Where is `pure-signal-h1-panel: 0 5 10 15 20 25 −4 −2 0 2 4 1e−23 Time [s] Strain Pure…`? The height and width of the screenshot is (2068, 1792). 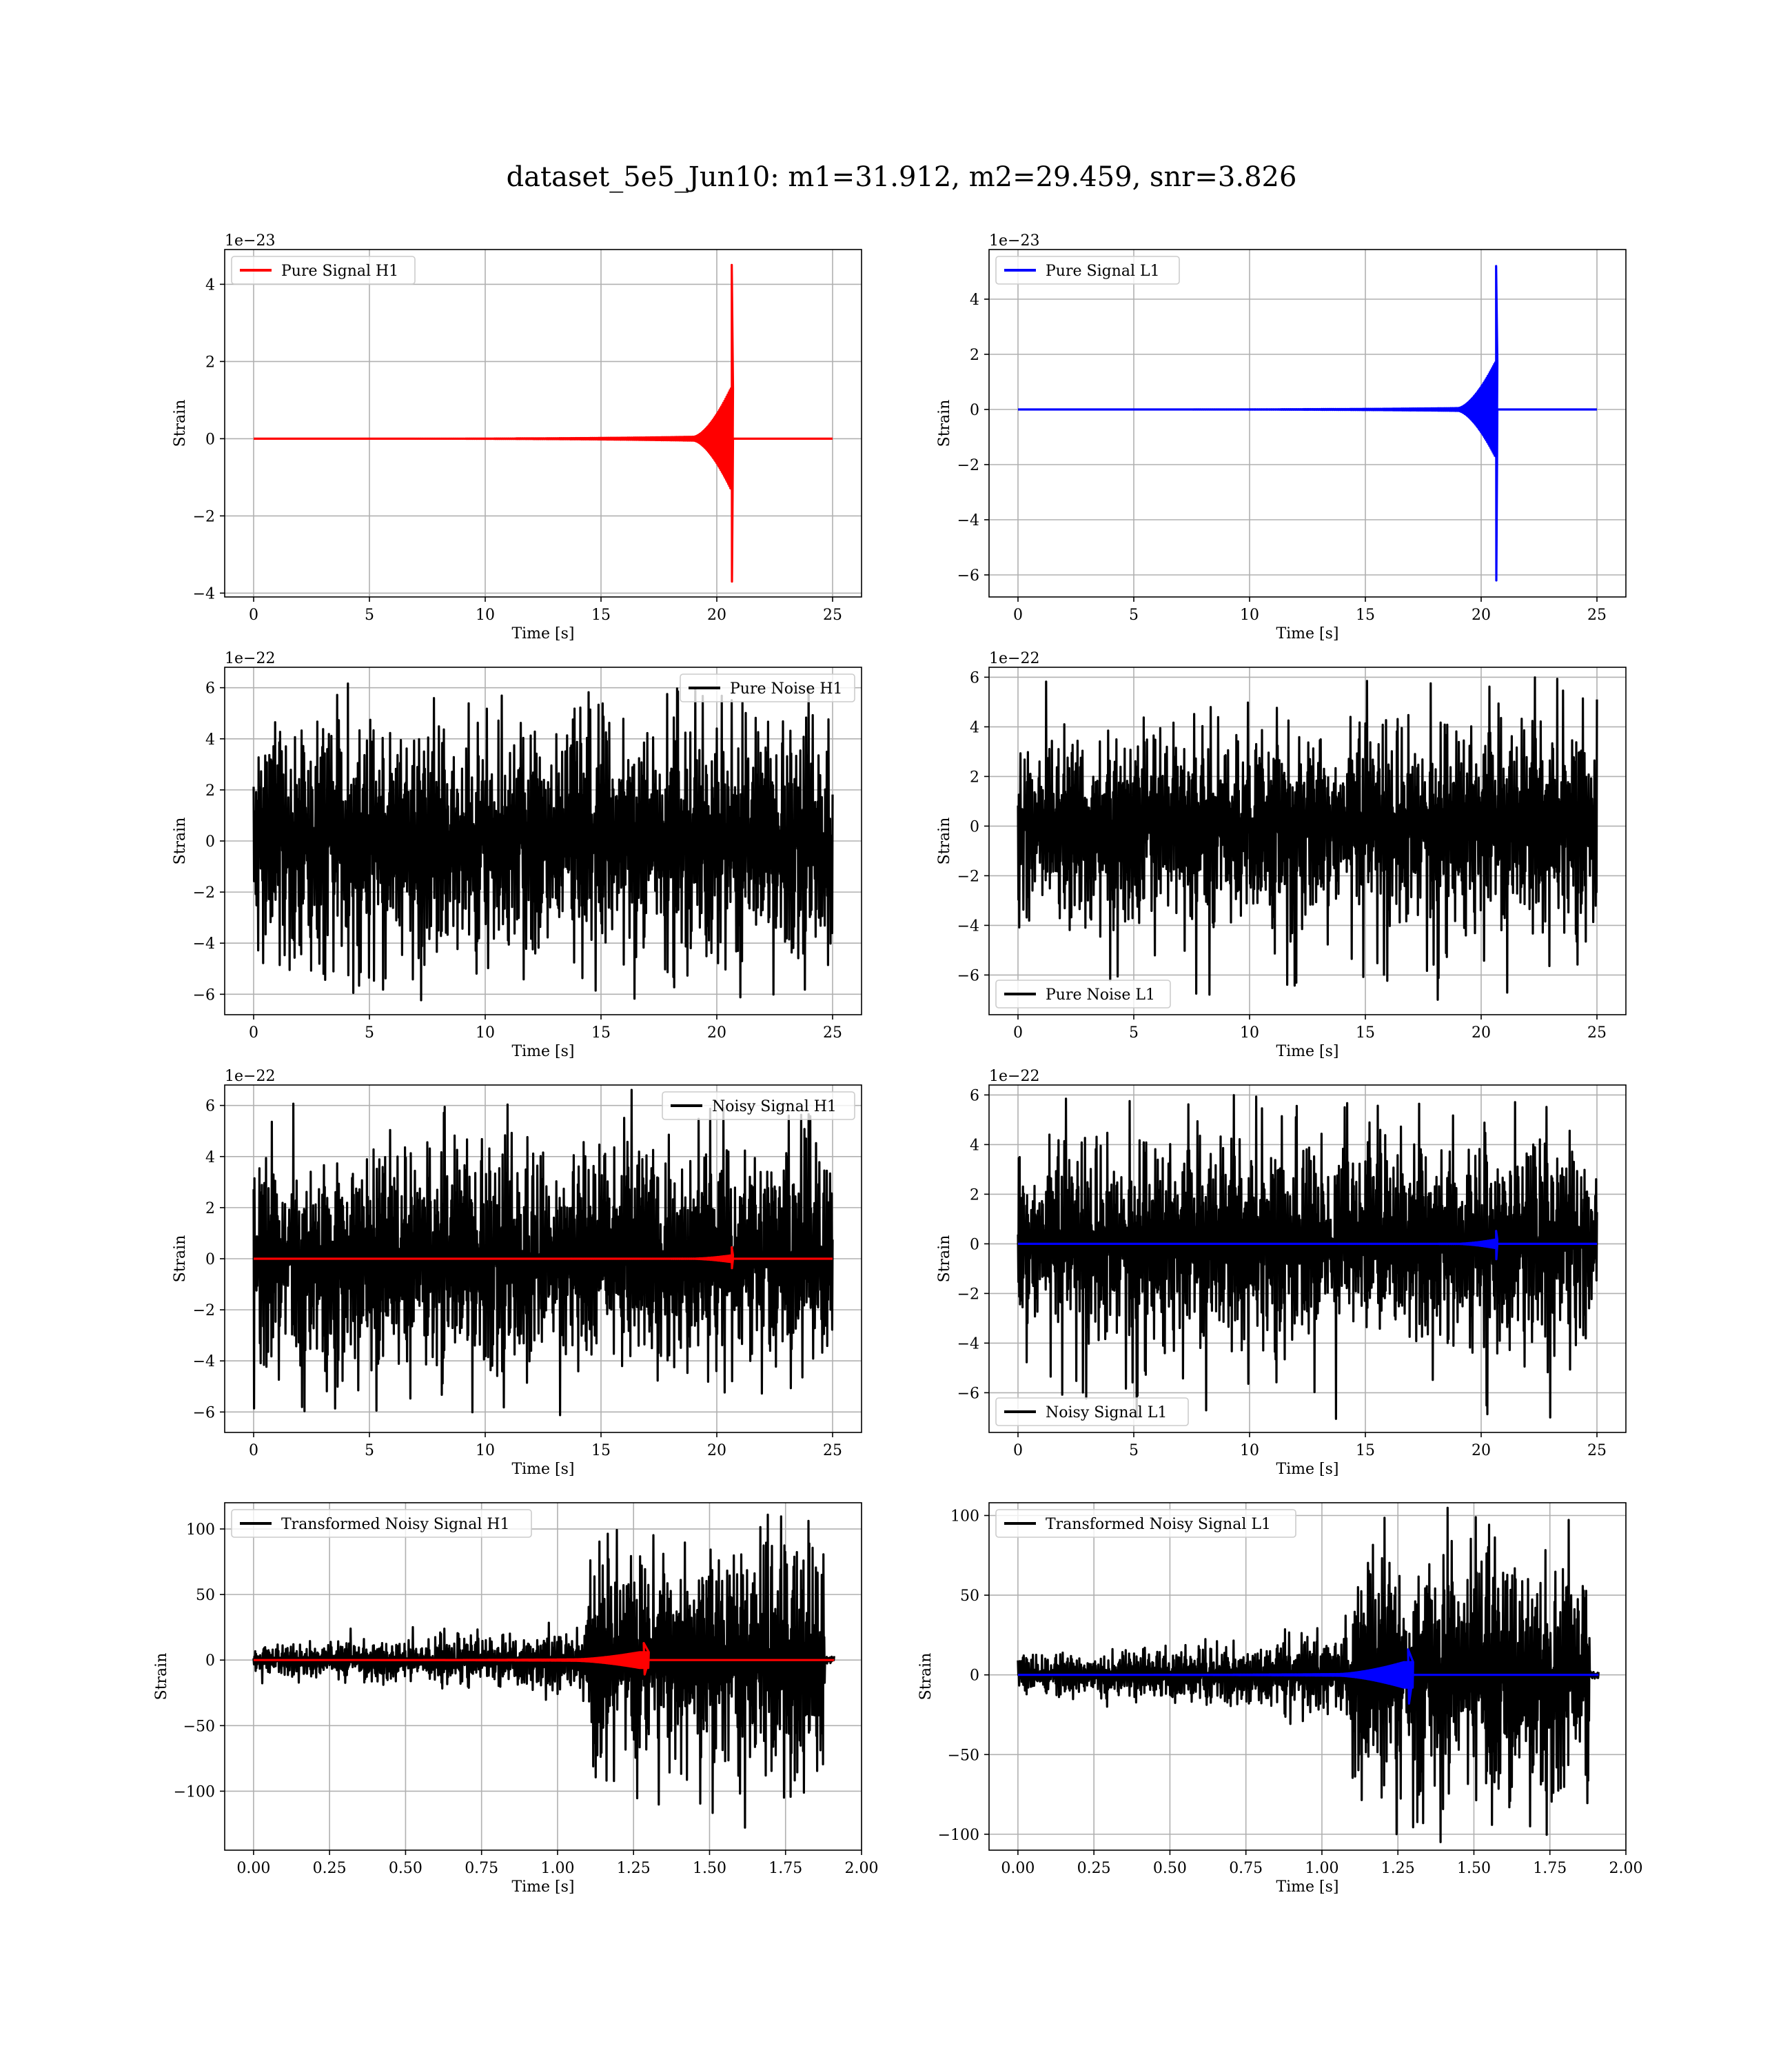
pure-signal-h1-panel: 0 5 10 15 20 25 −4 −2 0 2 4 1e−23 Time [s] Strain Pure… is located at coordinates (517, 437).